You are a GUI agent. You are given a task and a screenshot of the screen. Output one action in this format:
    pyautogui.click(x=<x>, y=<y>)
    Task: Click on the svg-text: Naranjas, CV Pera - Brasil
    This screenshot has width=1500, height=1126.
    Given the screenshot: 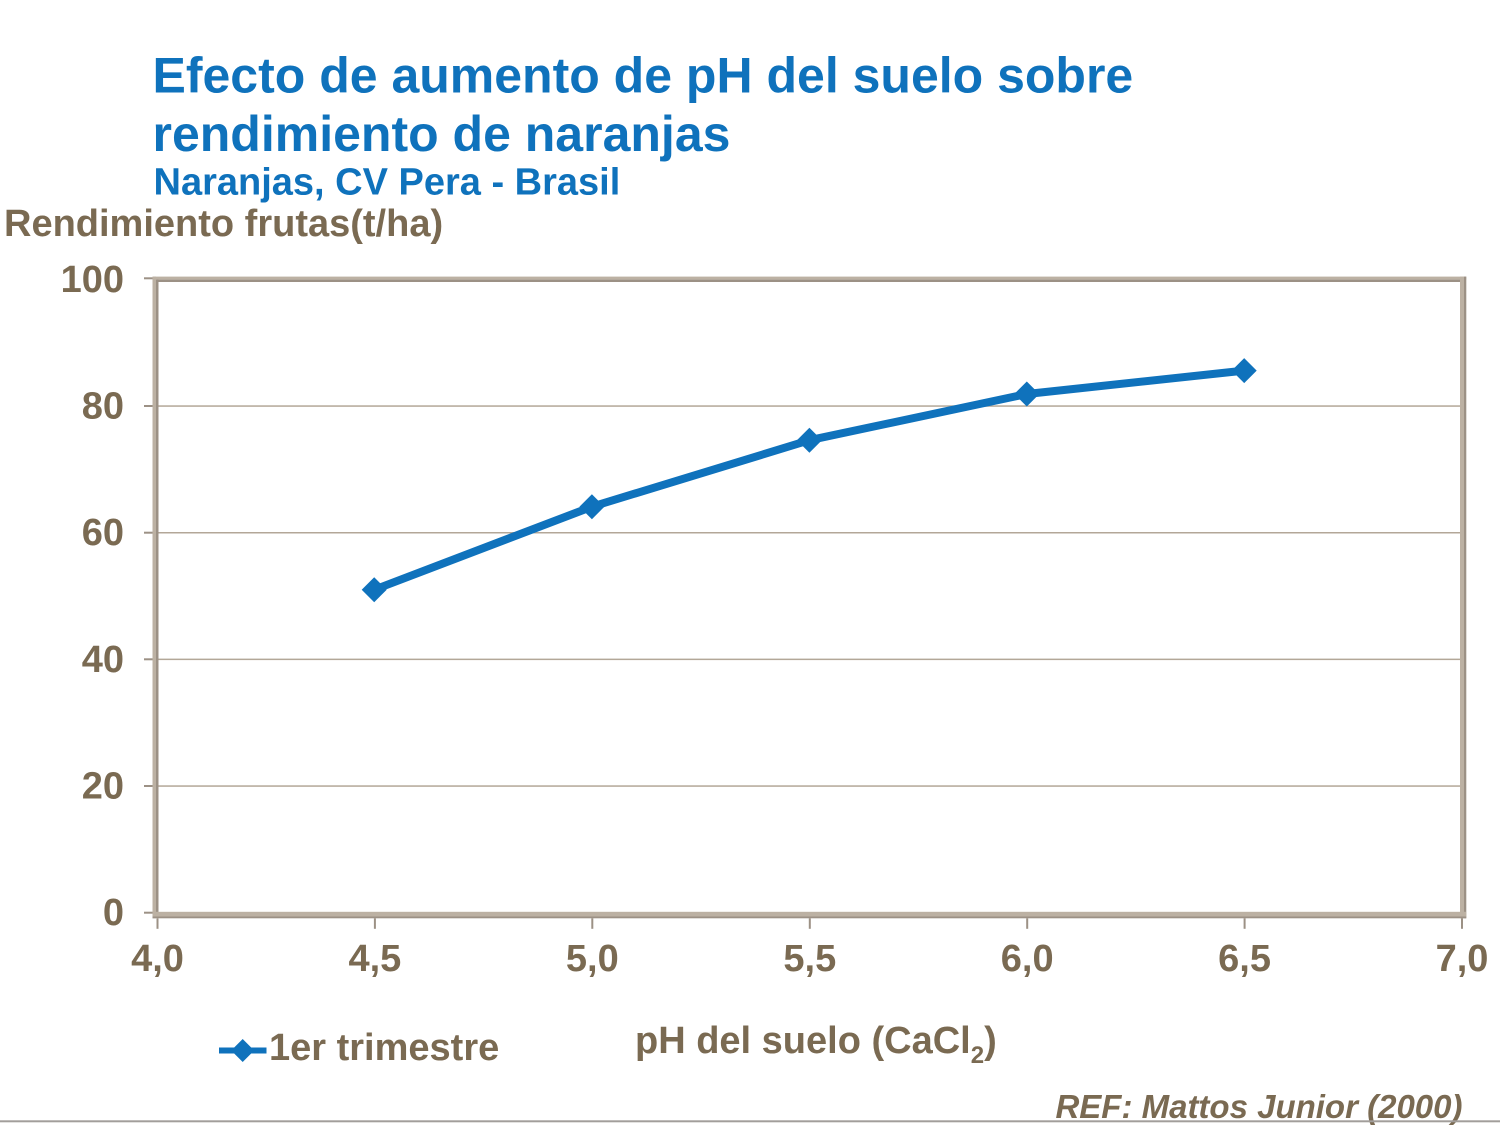 What is the action you would take?
    pyautogui.click(x=387, y=182)
    